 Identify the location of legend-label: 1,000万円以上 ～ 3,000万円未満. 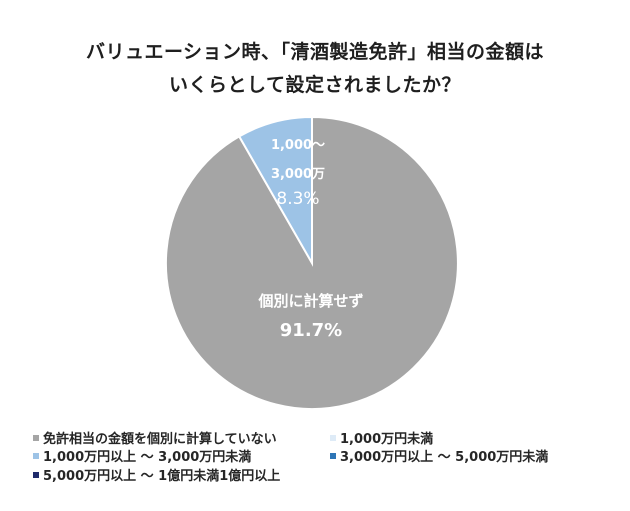
(147, 457).